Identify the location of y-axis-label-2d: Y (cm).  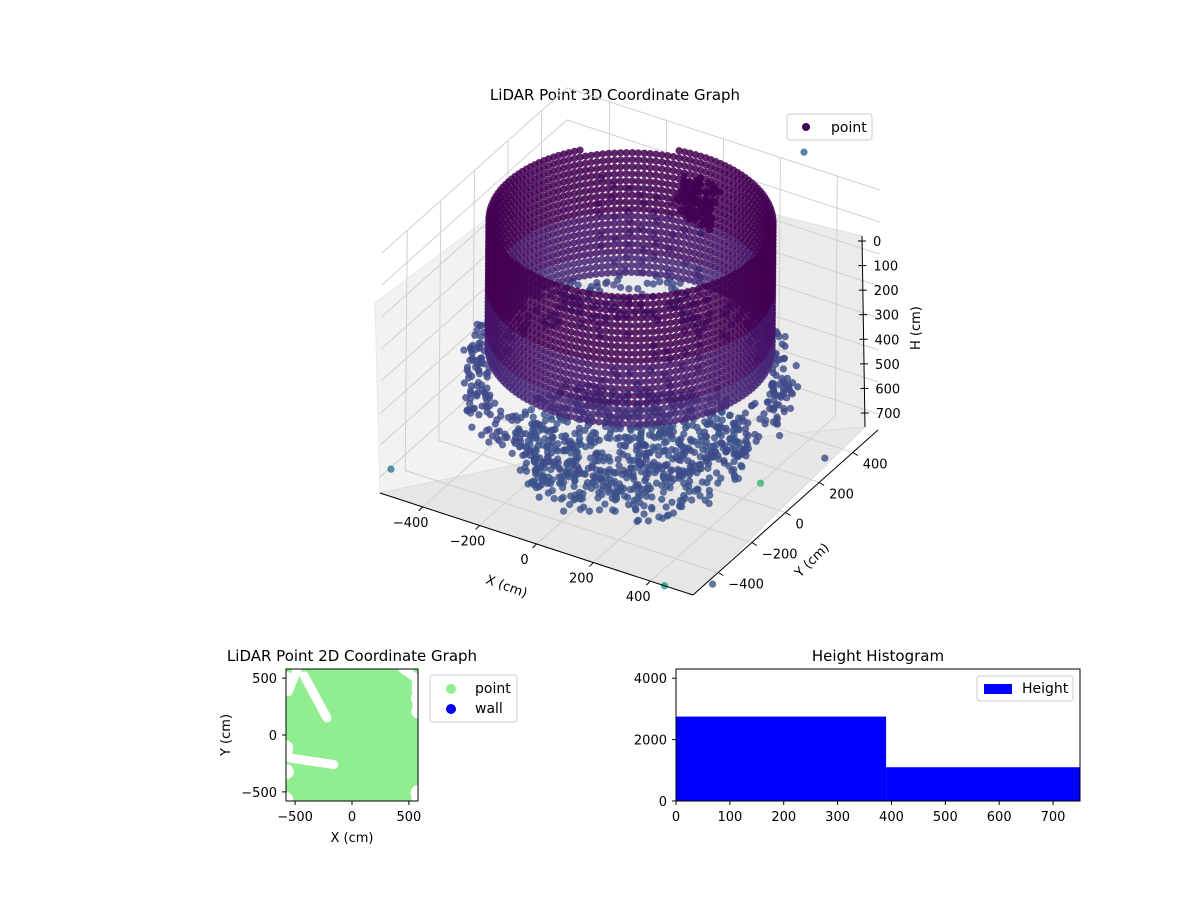
(226, 735).